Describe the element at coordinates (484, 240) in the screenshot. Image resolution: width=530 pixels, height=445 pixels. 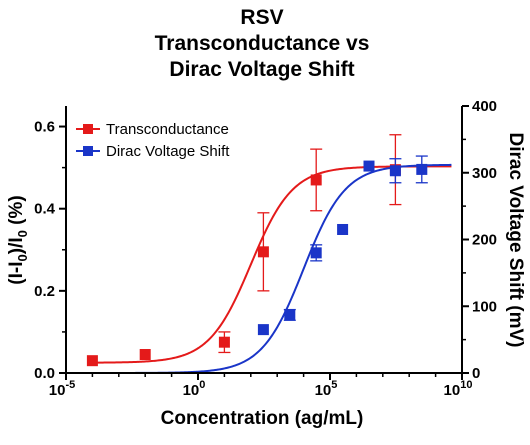
I see `y-right-tick-label: 200` at that location.